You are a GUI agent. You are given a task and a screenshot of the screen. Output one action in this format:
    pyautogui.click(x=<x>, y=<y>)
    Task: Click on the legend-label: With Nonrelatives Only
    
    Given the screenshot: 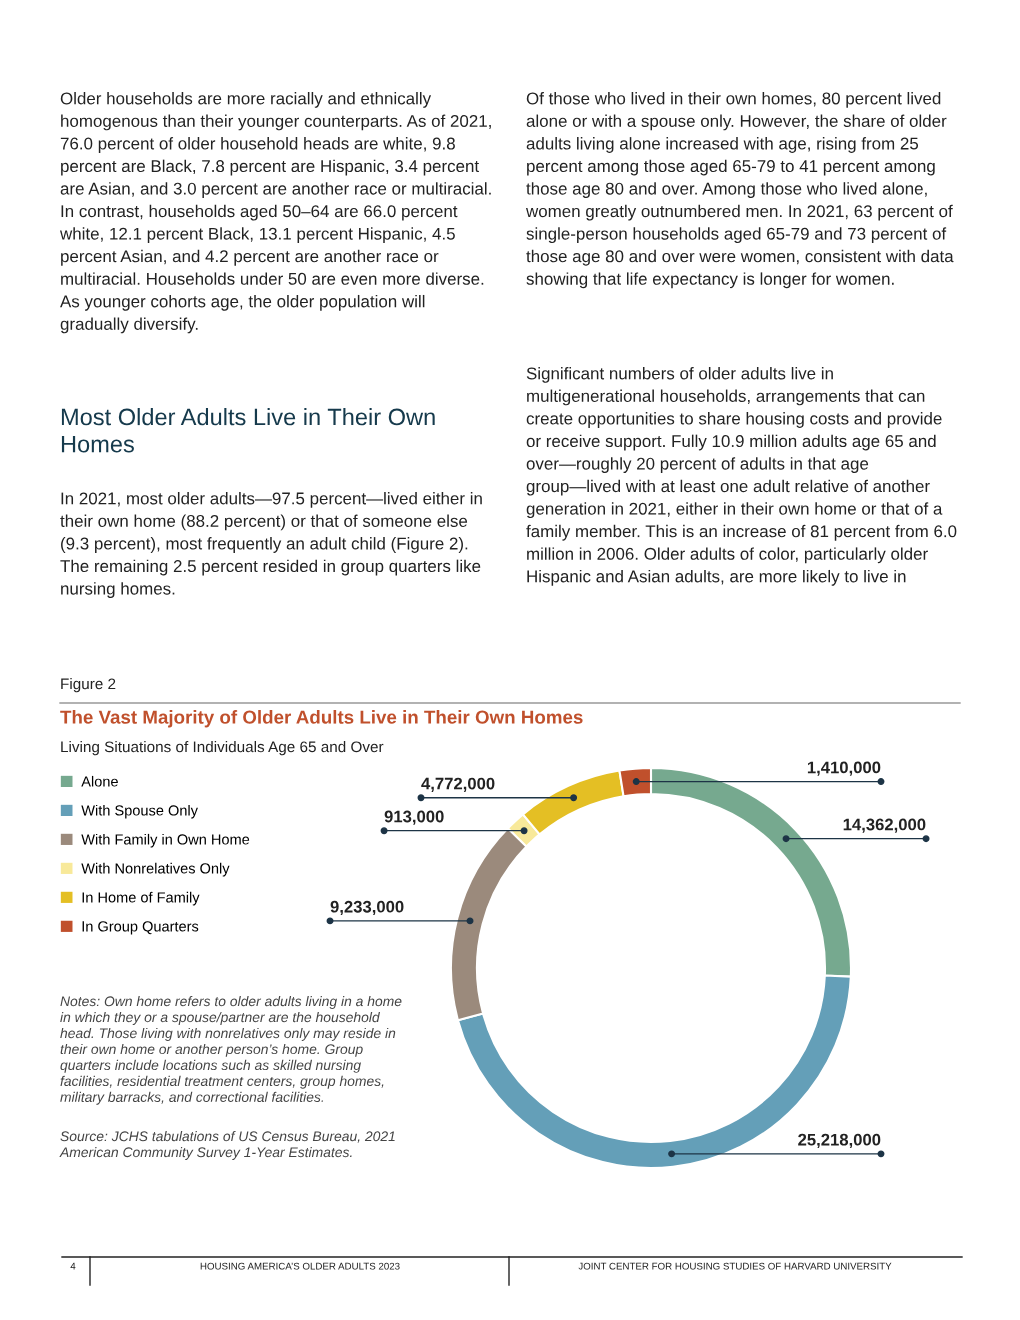 What is the action you would take?
    pyautogui.click(x=155, y=869)
    